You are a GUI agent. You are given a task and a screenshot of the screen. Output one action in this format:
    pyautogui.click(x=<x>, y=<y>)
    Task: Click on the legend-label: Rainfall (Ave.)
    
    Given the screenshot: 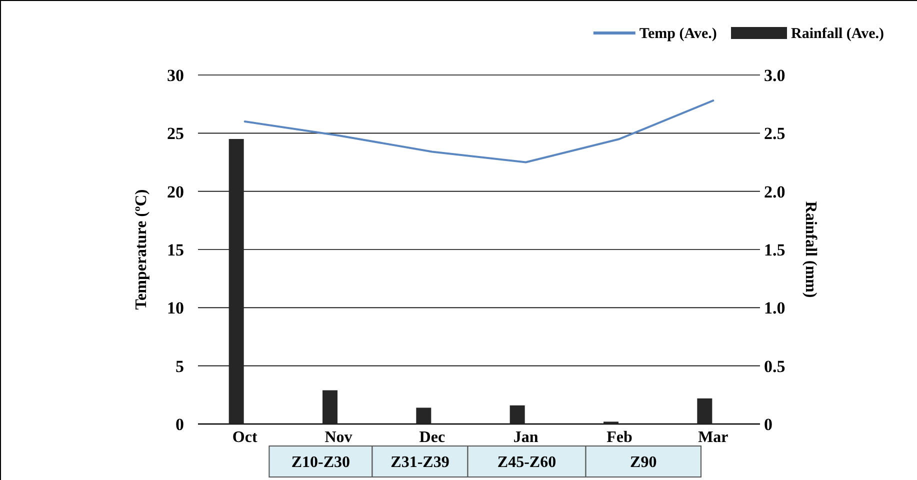 What is the action you would take?
    pyautogui.click(x=837, y=34)
    